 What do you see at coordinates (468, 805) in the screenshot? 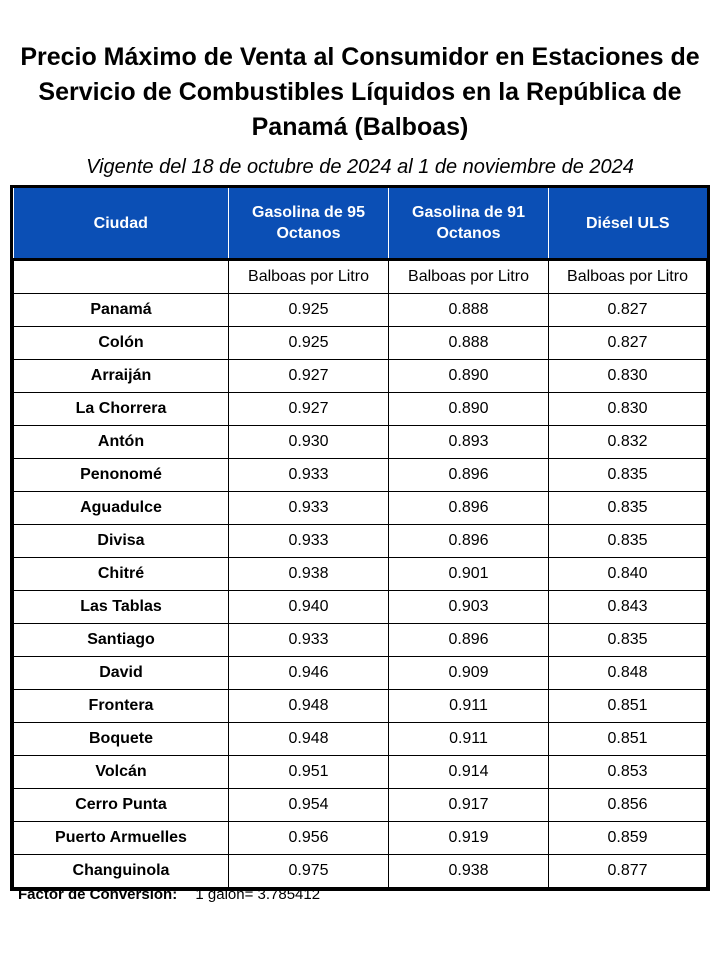
I see `gasolina-91-price: 0.917` at bounding box center [468, 805].